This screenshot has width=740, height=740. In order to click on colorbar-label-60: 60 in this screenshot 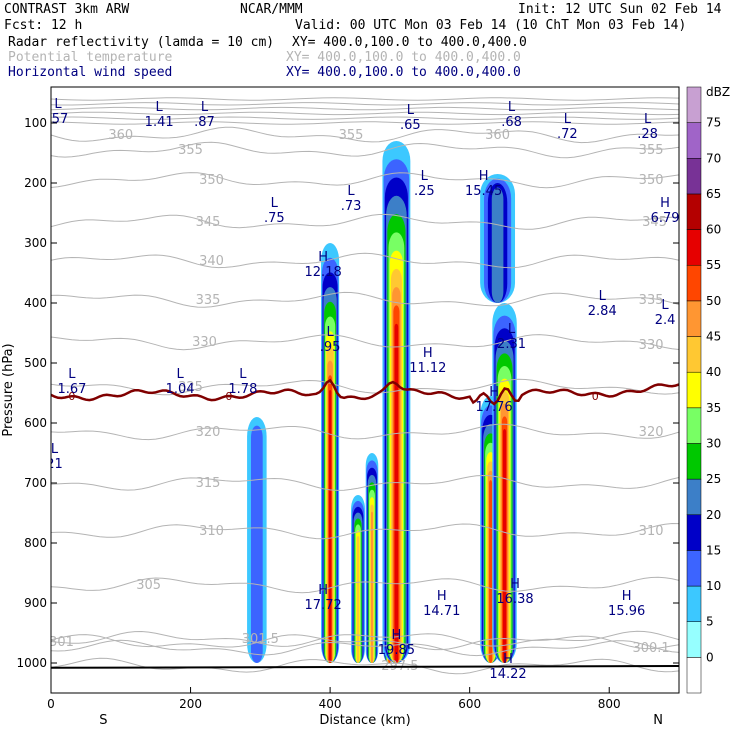, I will do `click(713, 230)`.